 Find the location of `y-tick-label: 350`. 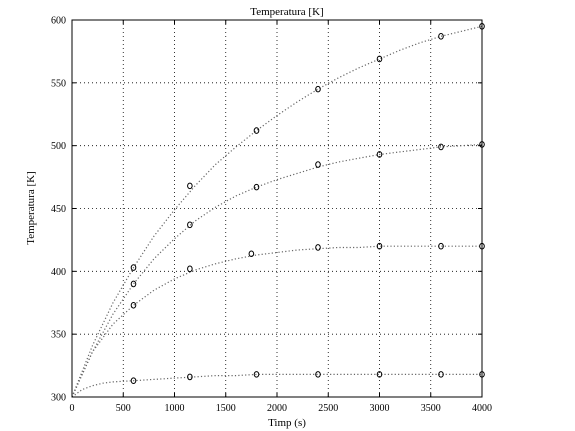

y-tick-label: 350 is located at coordinates (58, 335).